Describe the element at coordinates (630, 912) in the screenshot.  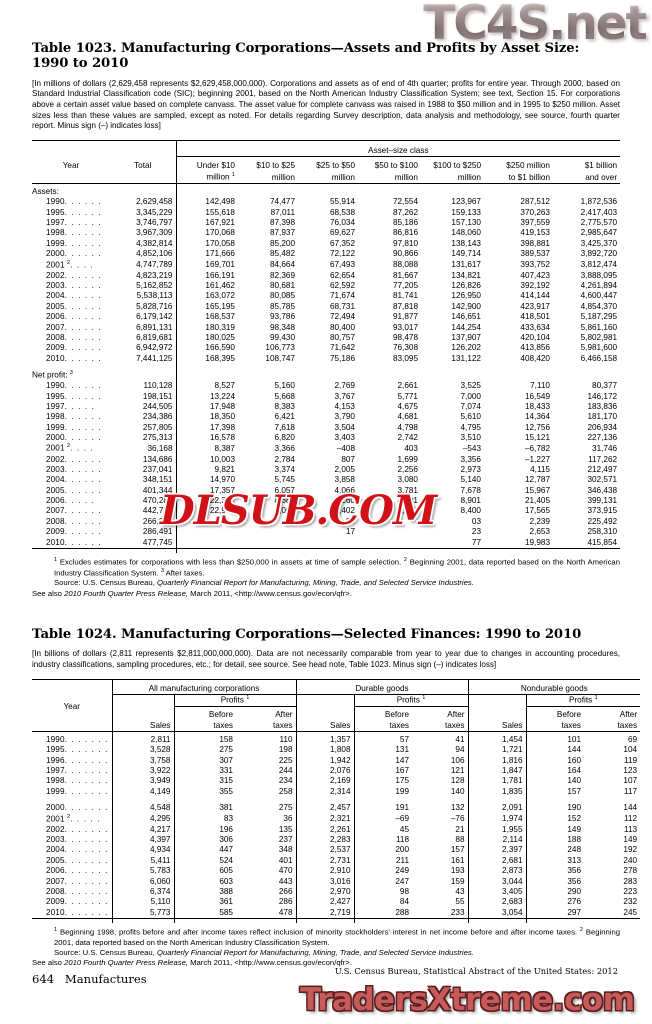
I see `cell: 245` at that location.